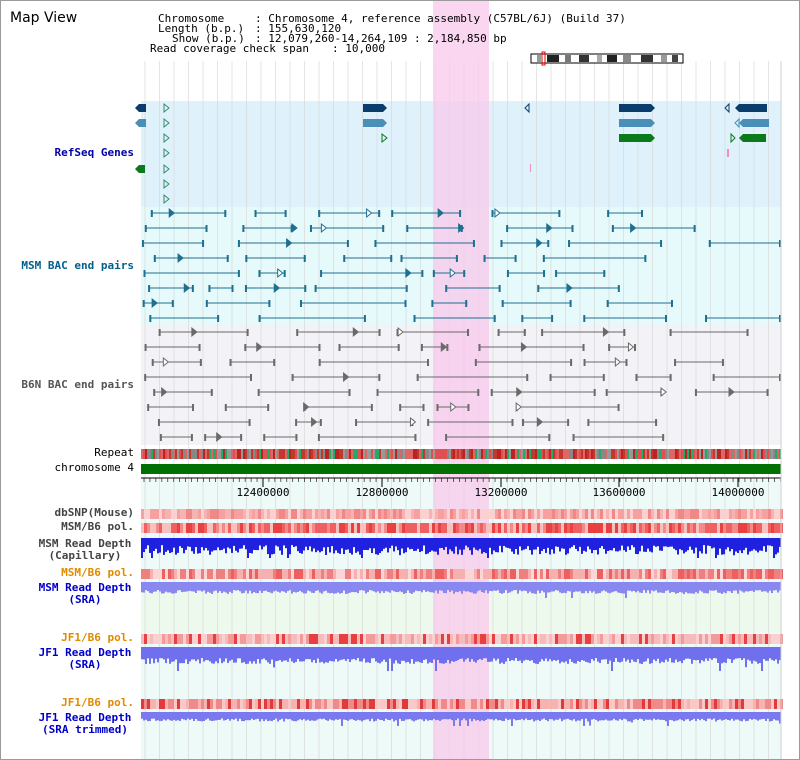  What do you see at coordinates (94, 512) in the screenshot?
I see `track-label-dbsnp: dbSNP(Mouse)` at bounding box center [94, 512].